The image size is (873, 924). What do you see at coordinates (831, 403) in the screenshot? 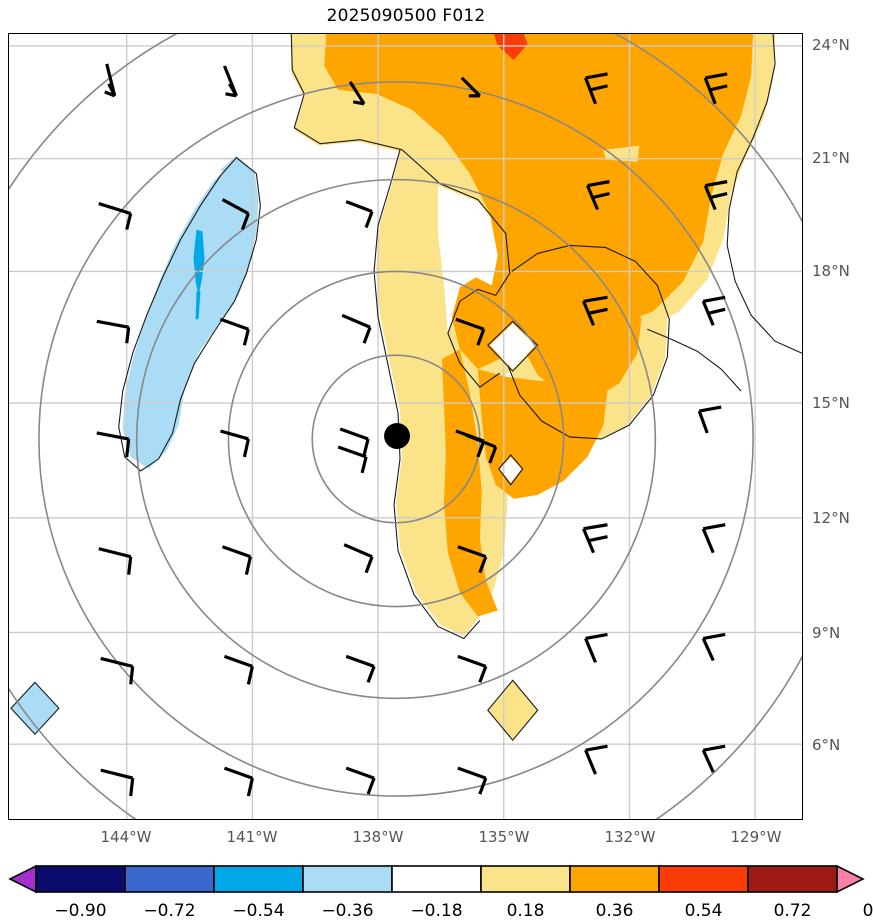
I see `ytick-label-15n: 15°N` at bounding box center [831, 403].